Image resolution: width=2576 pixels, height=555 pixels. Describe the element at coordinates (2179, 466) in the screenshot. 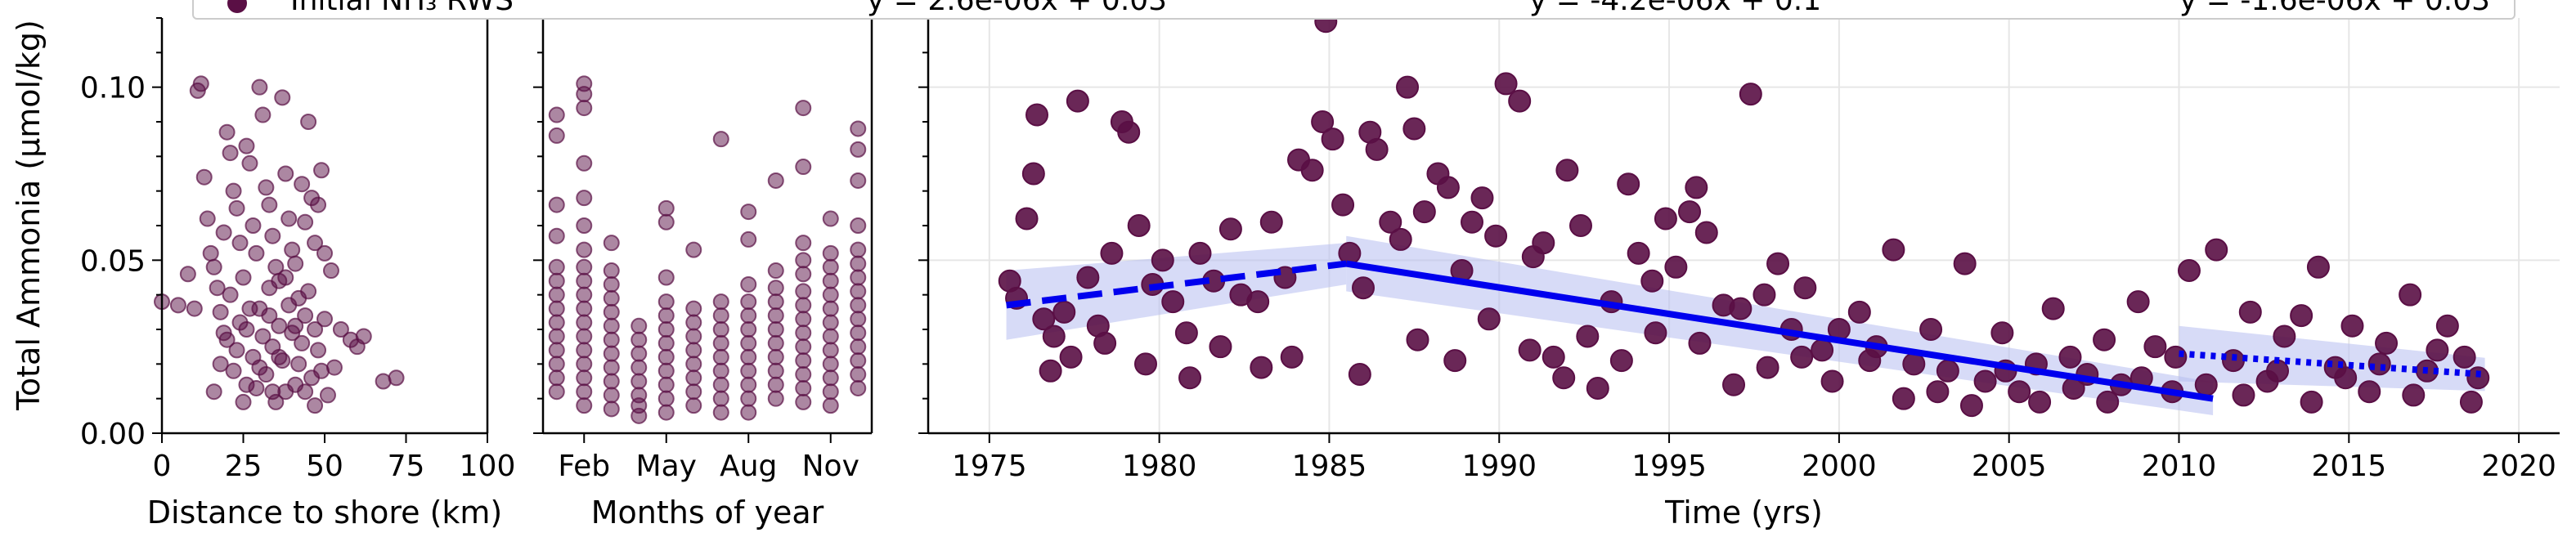

I see `x-tick-label: 2010` at that location.